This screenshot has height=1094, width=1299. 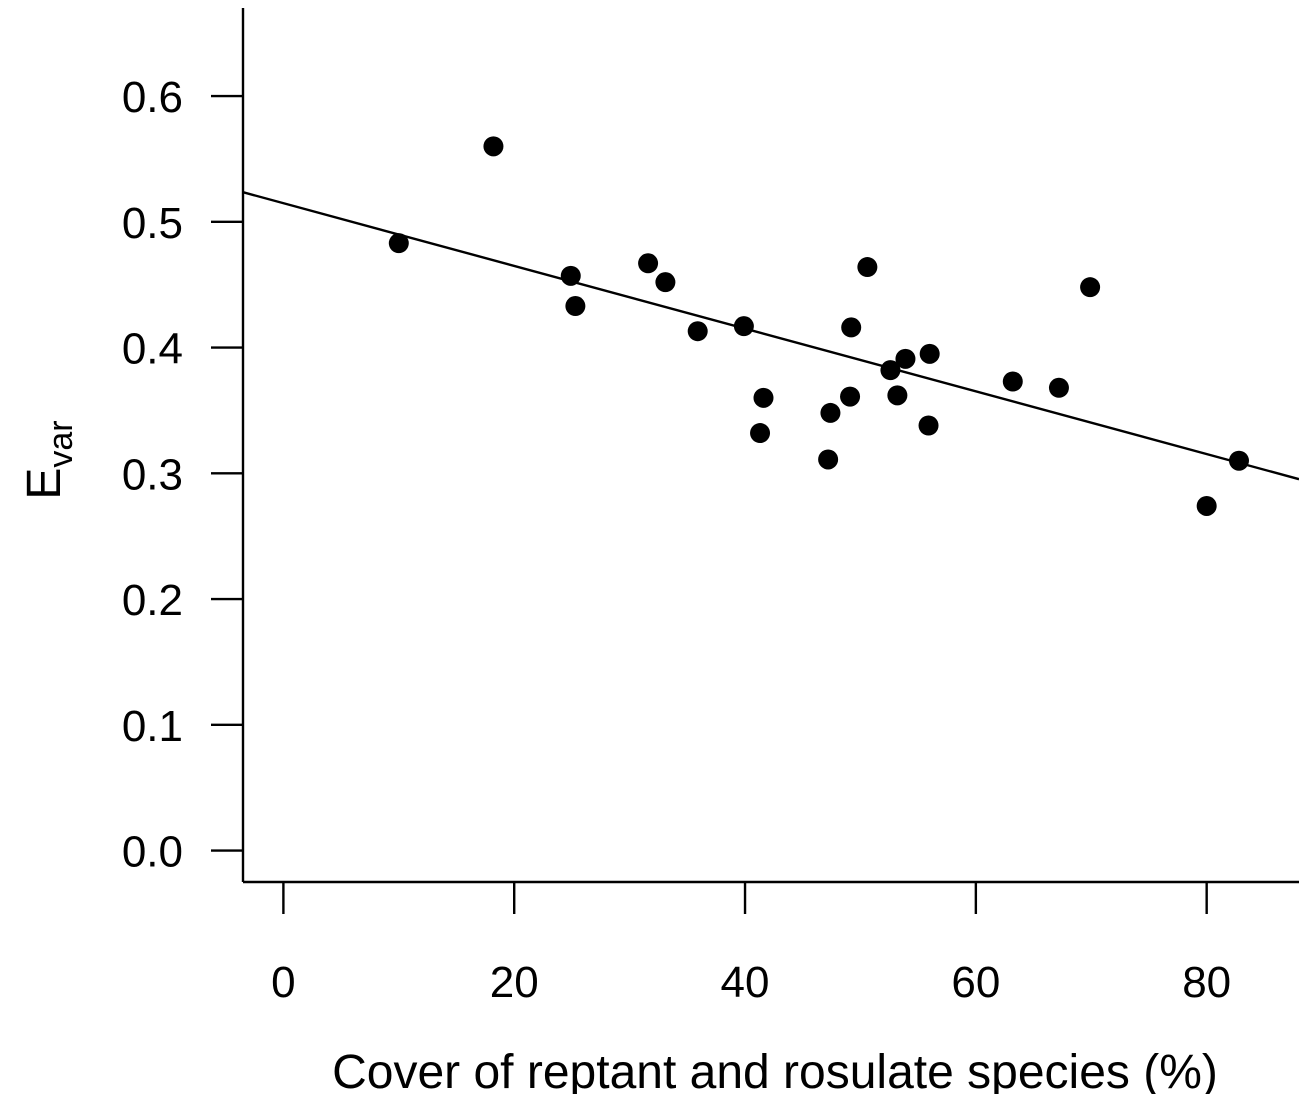 I want to click on y-axis-label: Evar, so click(x=49, y=459).